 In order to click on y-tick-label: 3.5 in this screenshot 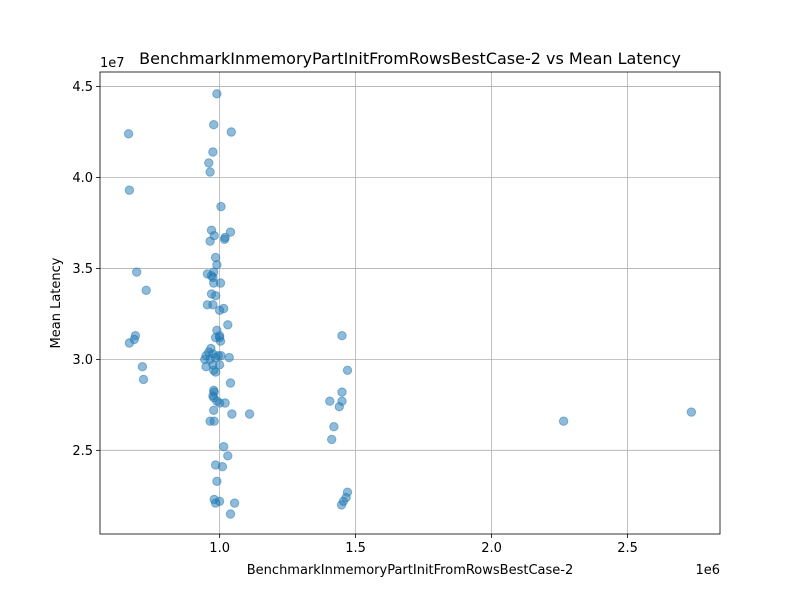, I will do `click(82, 269)`.